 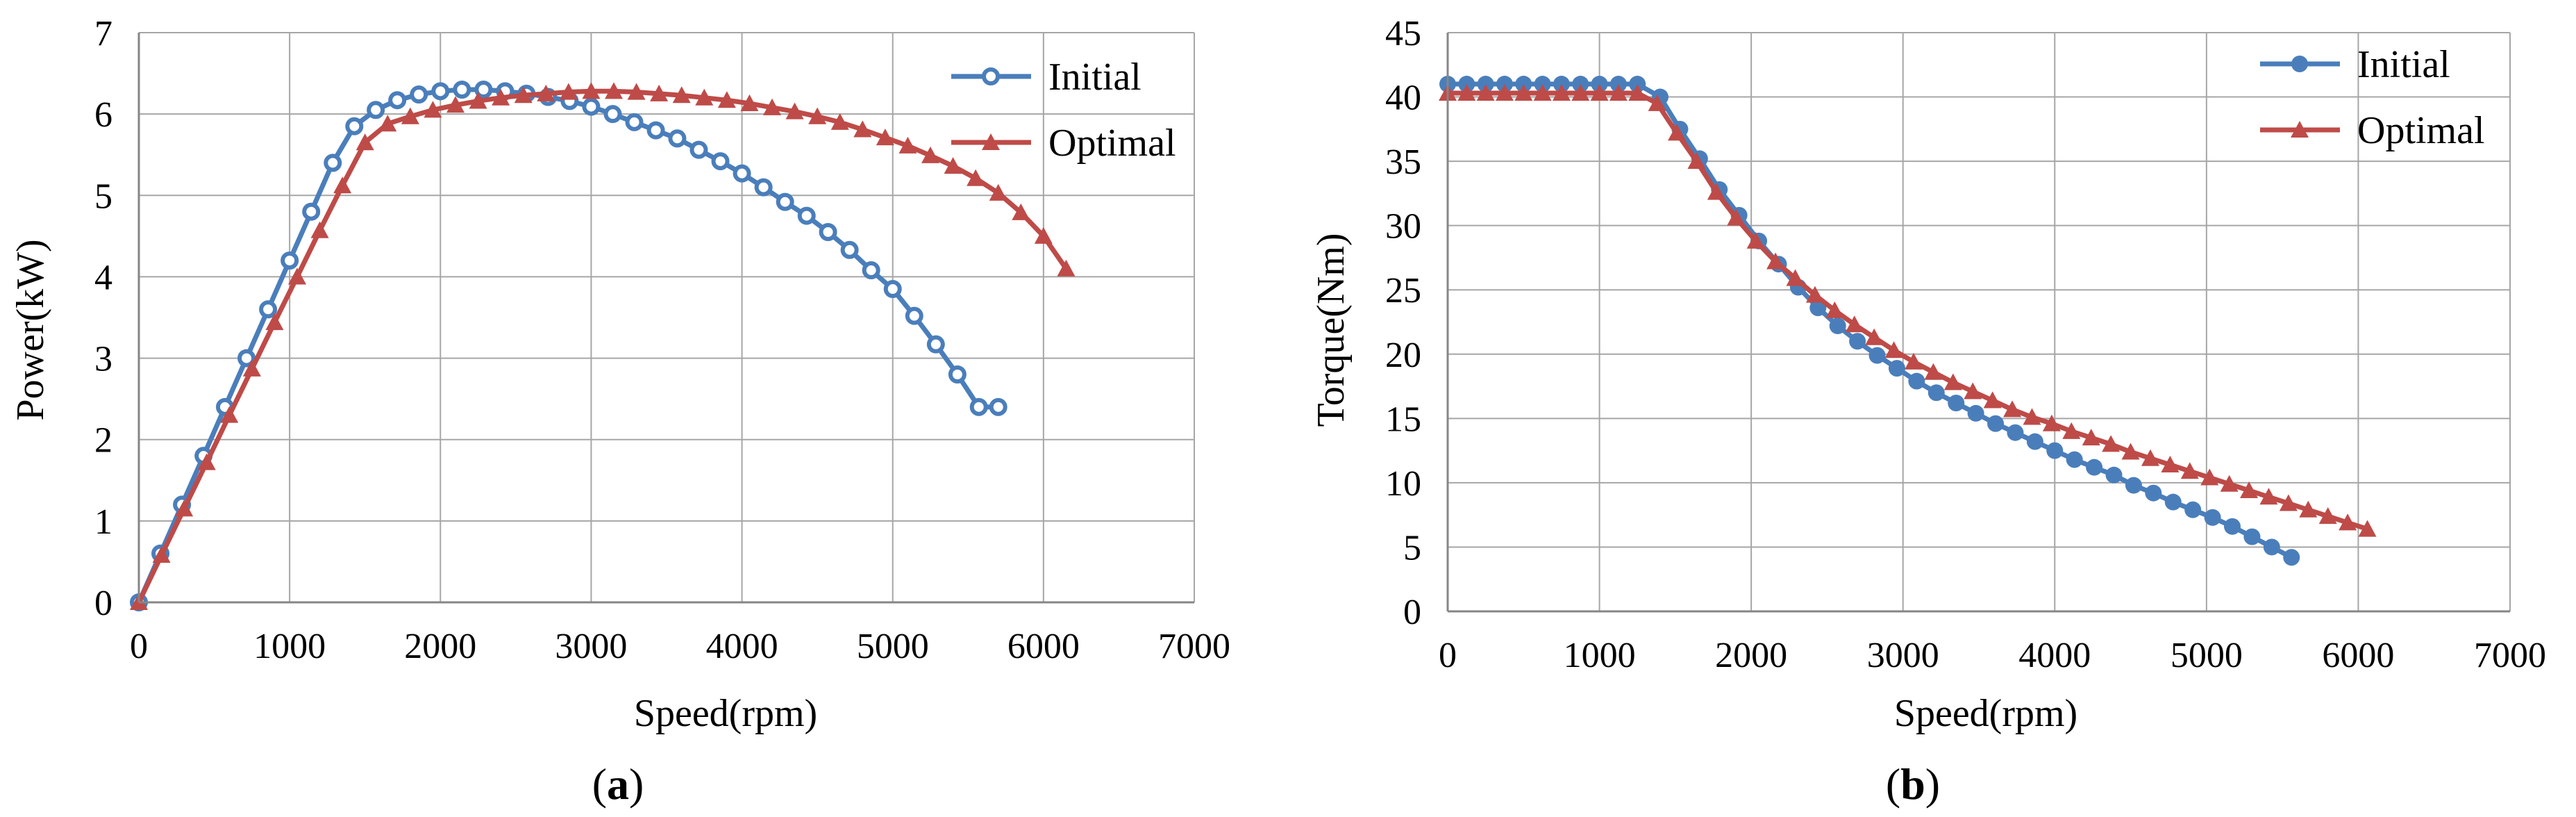 What do you see at coordinates (1094, 77) in the screenshot?
I see `power-chart-legend-label-initial: Initial` at bounding box center [1094, 77].